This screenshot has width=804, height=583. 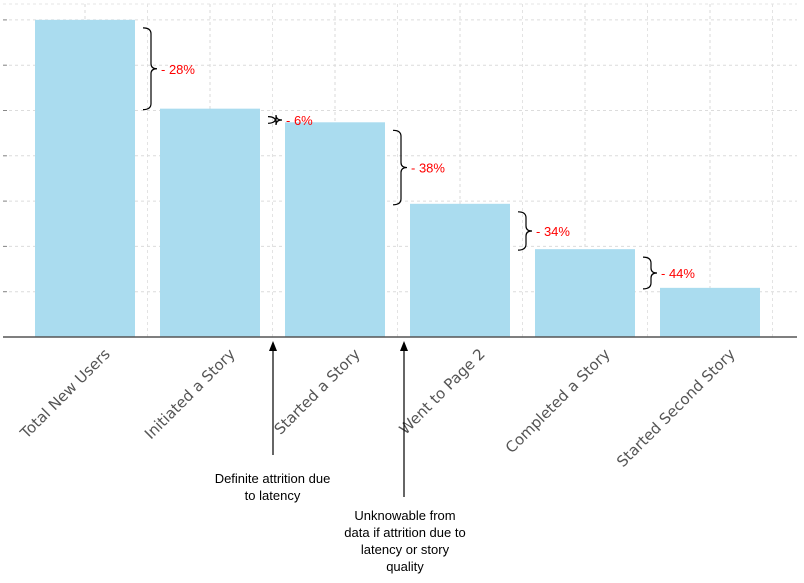 What do you see at coordinates (65, 394) in the screenshot?
I see `x-tick-label: Total New Users` at bounding box center [65, 394].